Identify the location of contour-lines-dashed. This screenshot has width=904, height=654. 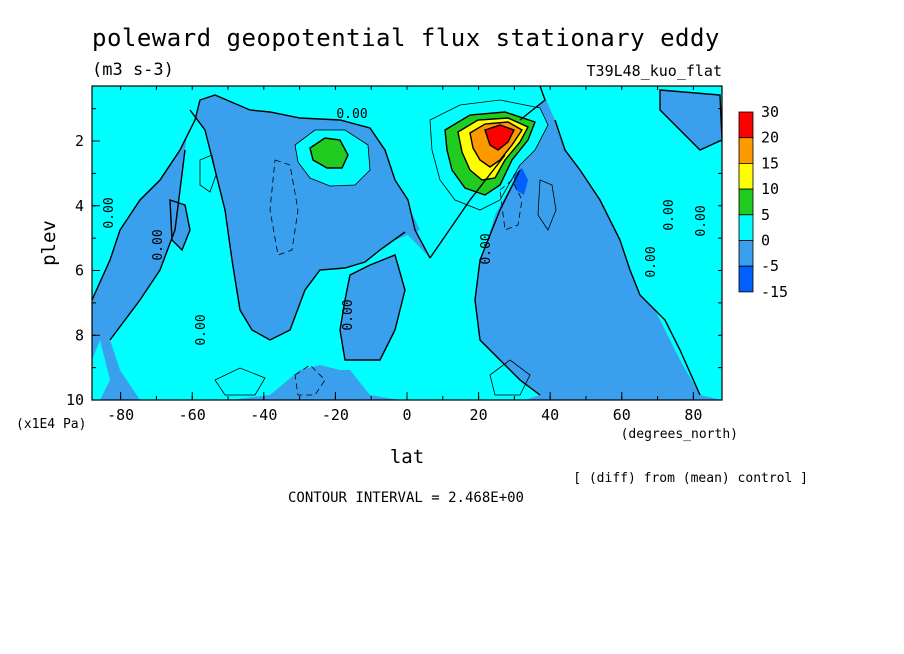
(396, 277).